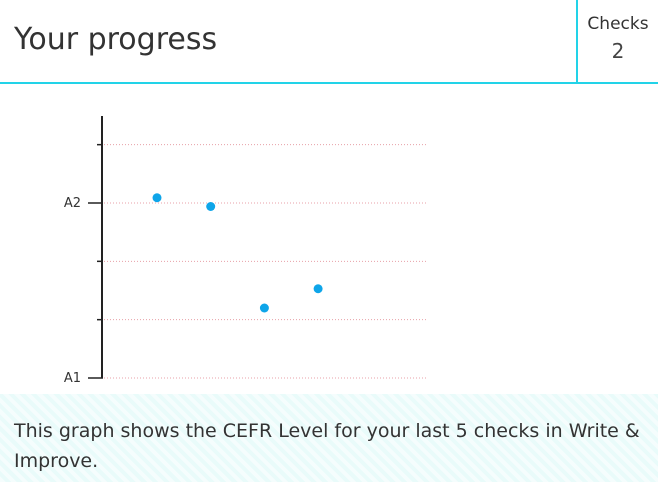 This screenshot has height=482, width=658. I want to click on y-tick-label-a2: A2, so click(72, 203).